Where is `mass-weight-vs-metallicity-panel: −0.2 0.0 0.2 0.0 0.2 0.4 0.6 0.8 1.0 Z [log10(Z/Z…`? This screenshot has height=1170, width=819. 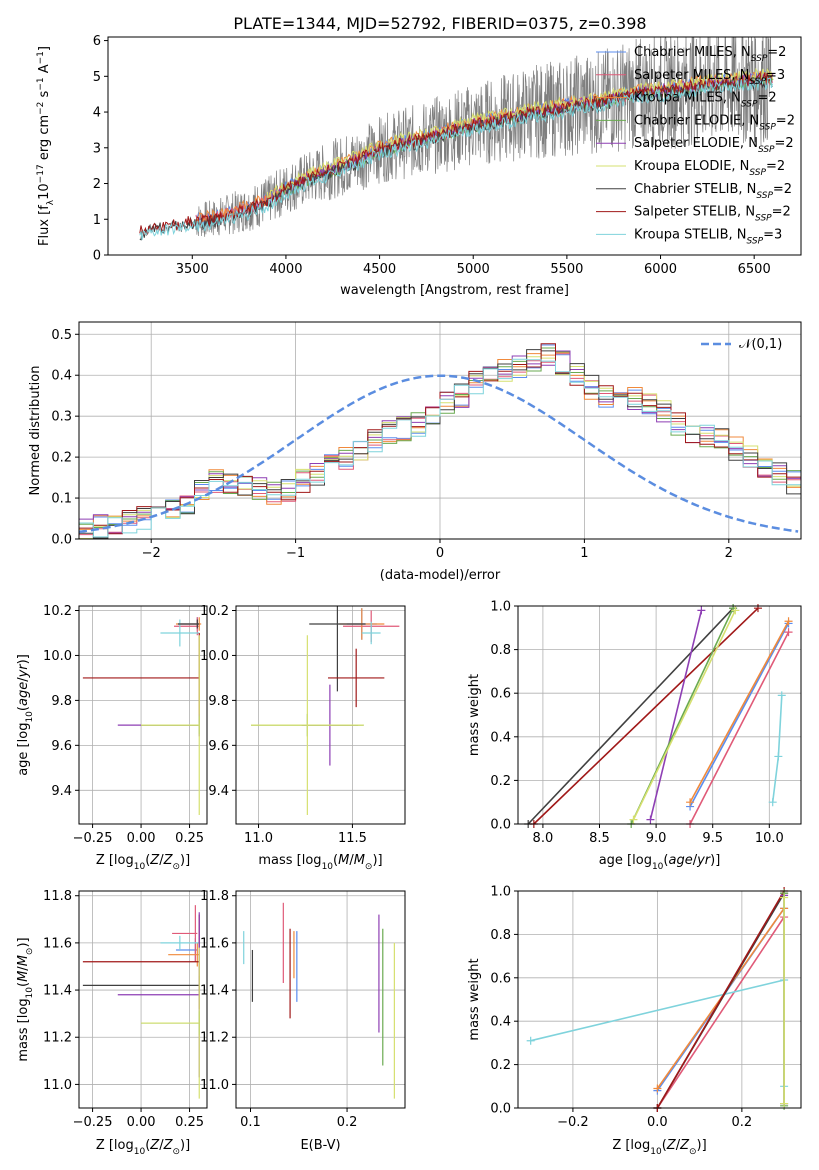
mass-weight-vs-metallicity-panel: −0.2 0.0 0.2 0.0 0.2 0.4 0.6 0.8 1.0 Z [log10(Z/Z… is located at coordinates (634, 1021).